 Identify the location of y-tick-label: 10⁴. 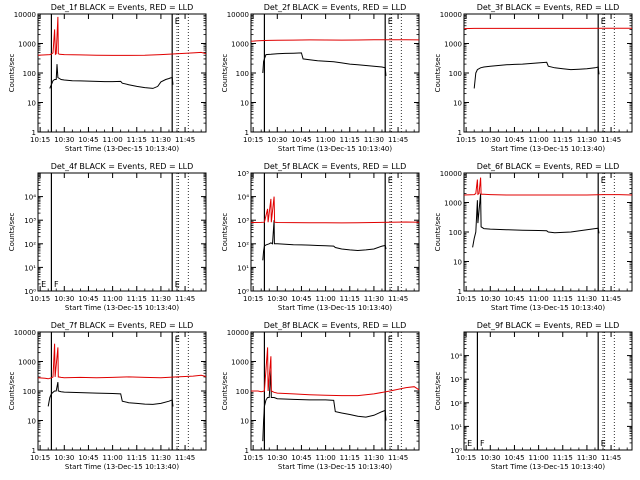
(243, 198).